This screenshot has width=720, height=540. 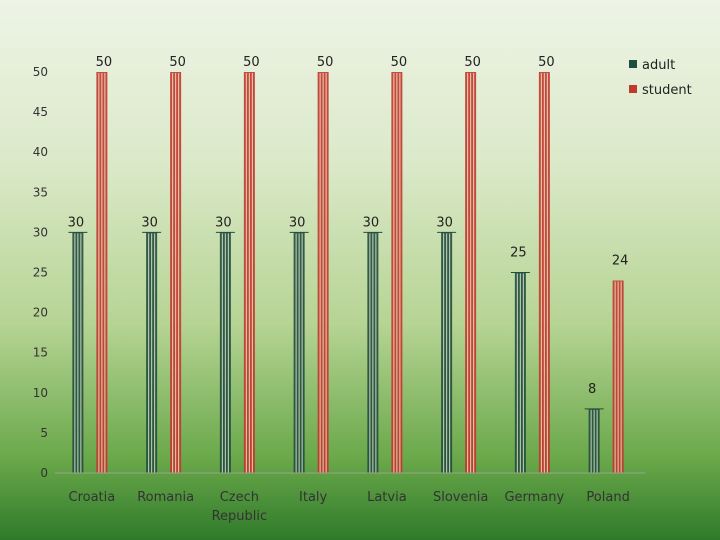 What do you see at coordinates (240, 507) in the screenshot?
I see `category-label: Czech Republic` at bounding box center [240, 507].